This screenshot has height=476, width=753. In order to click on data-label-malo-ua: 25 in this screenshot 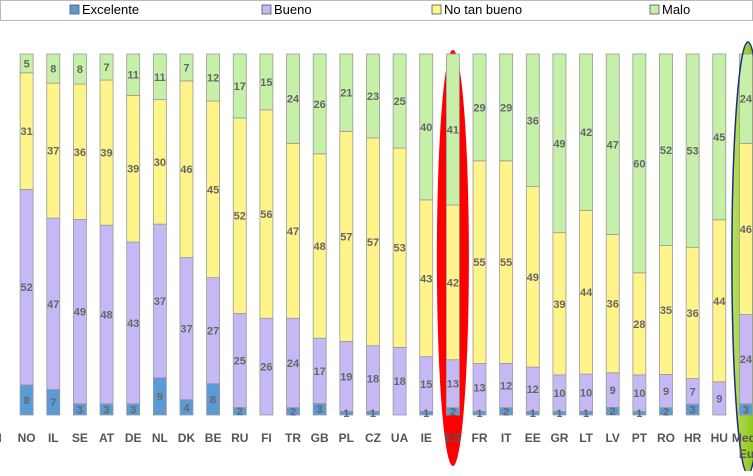, I will do `click(399, 102)`.